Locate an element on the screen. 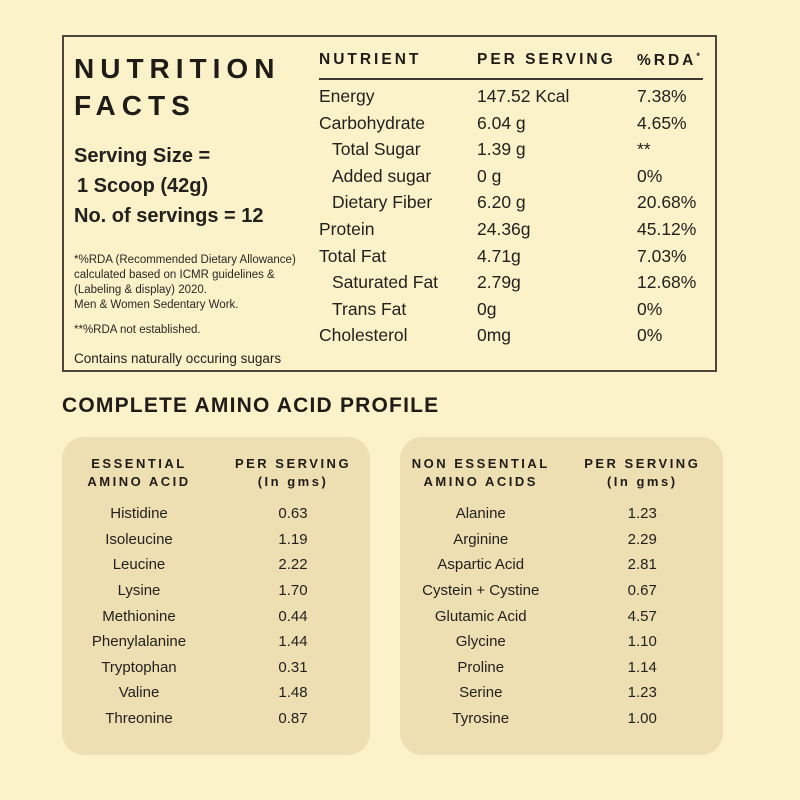  sedentary-work-note: Men & Women Sedentary Work. is located at coordinates (156, 305).